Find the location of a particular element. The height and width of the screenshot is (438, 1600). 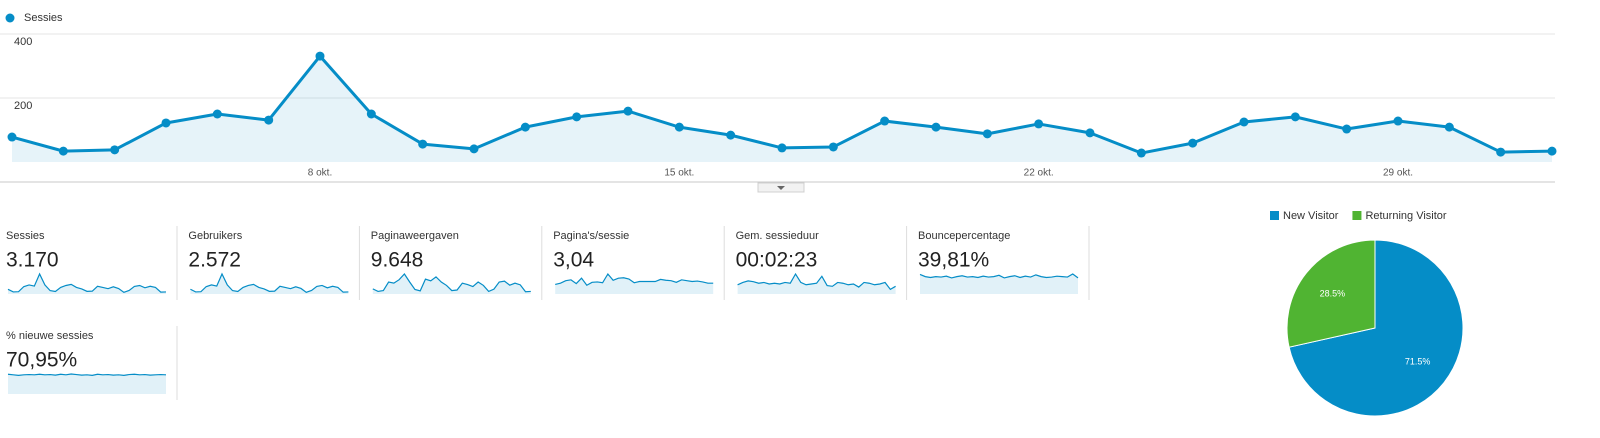

metric-label: Gem. sessieduur is located at coordinates (777, 236).